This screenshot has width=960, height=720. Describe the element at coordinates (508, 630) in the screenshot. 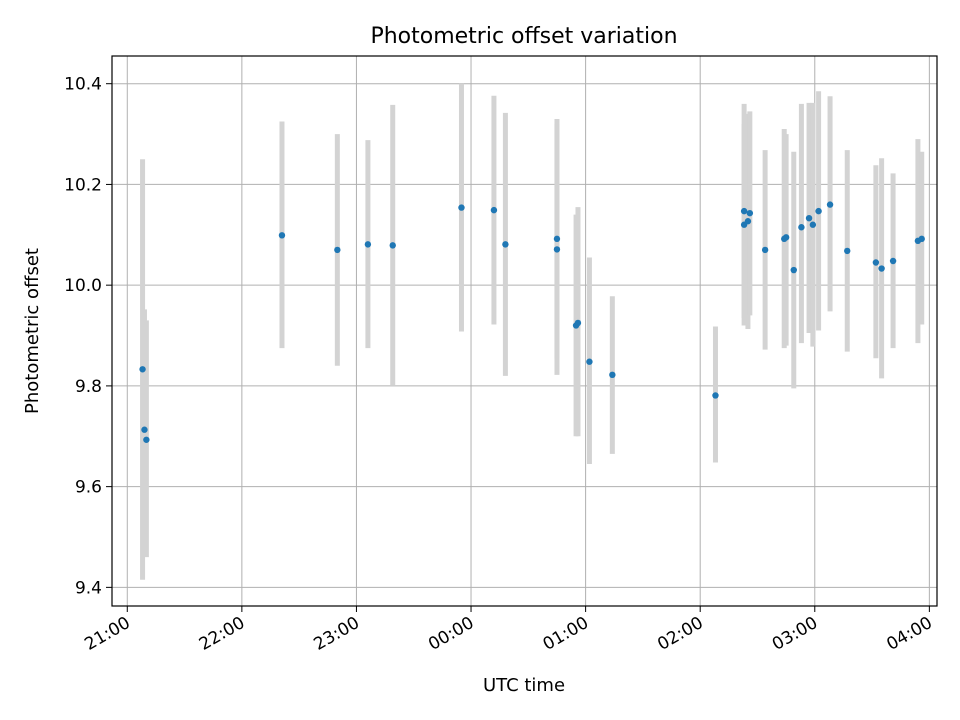

I see `x-axis-ticks: 21:00 22:00 23:00 00:00 01:00 02:00 03:00 04:00` at that location.